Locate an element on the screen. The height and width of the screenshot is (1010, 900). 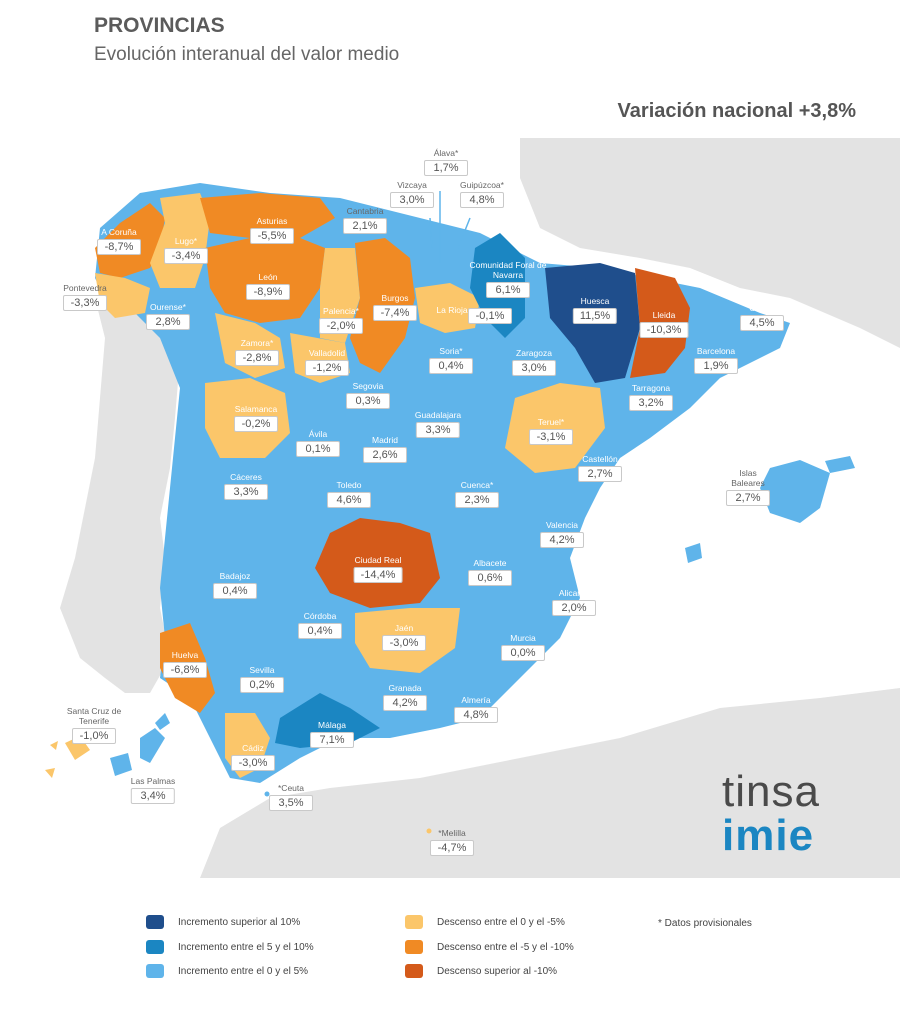
label-albacete: Albacete 0,6% is located at coordinates (490, 572).